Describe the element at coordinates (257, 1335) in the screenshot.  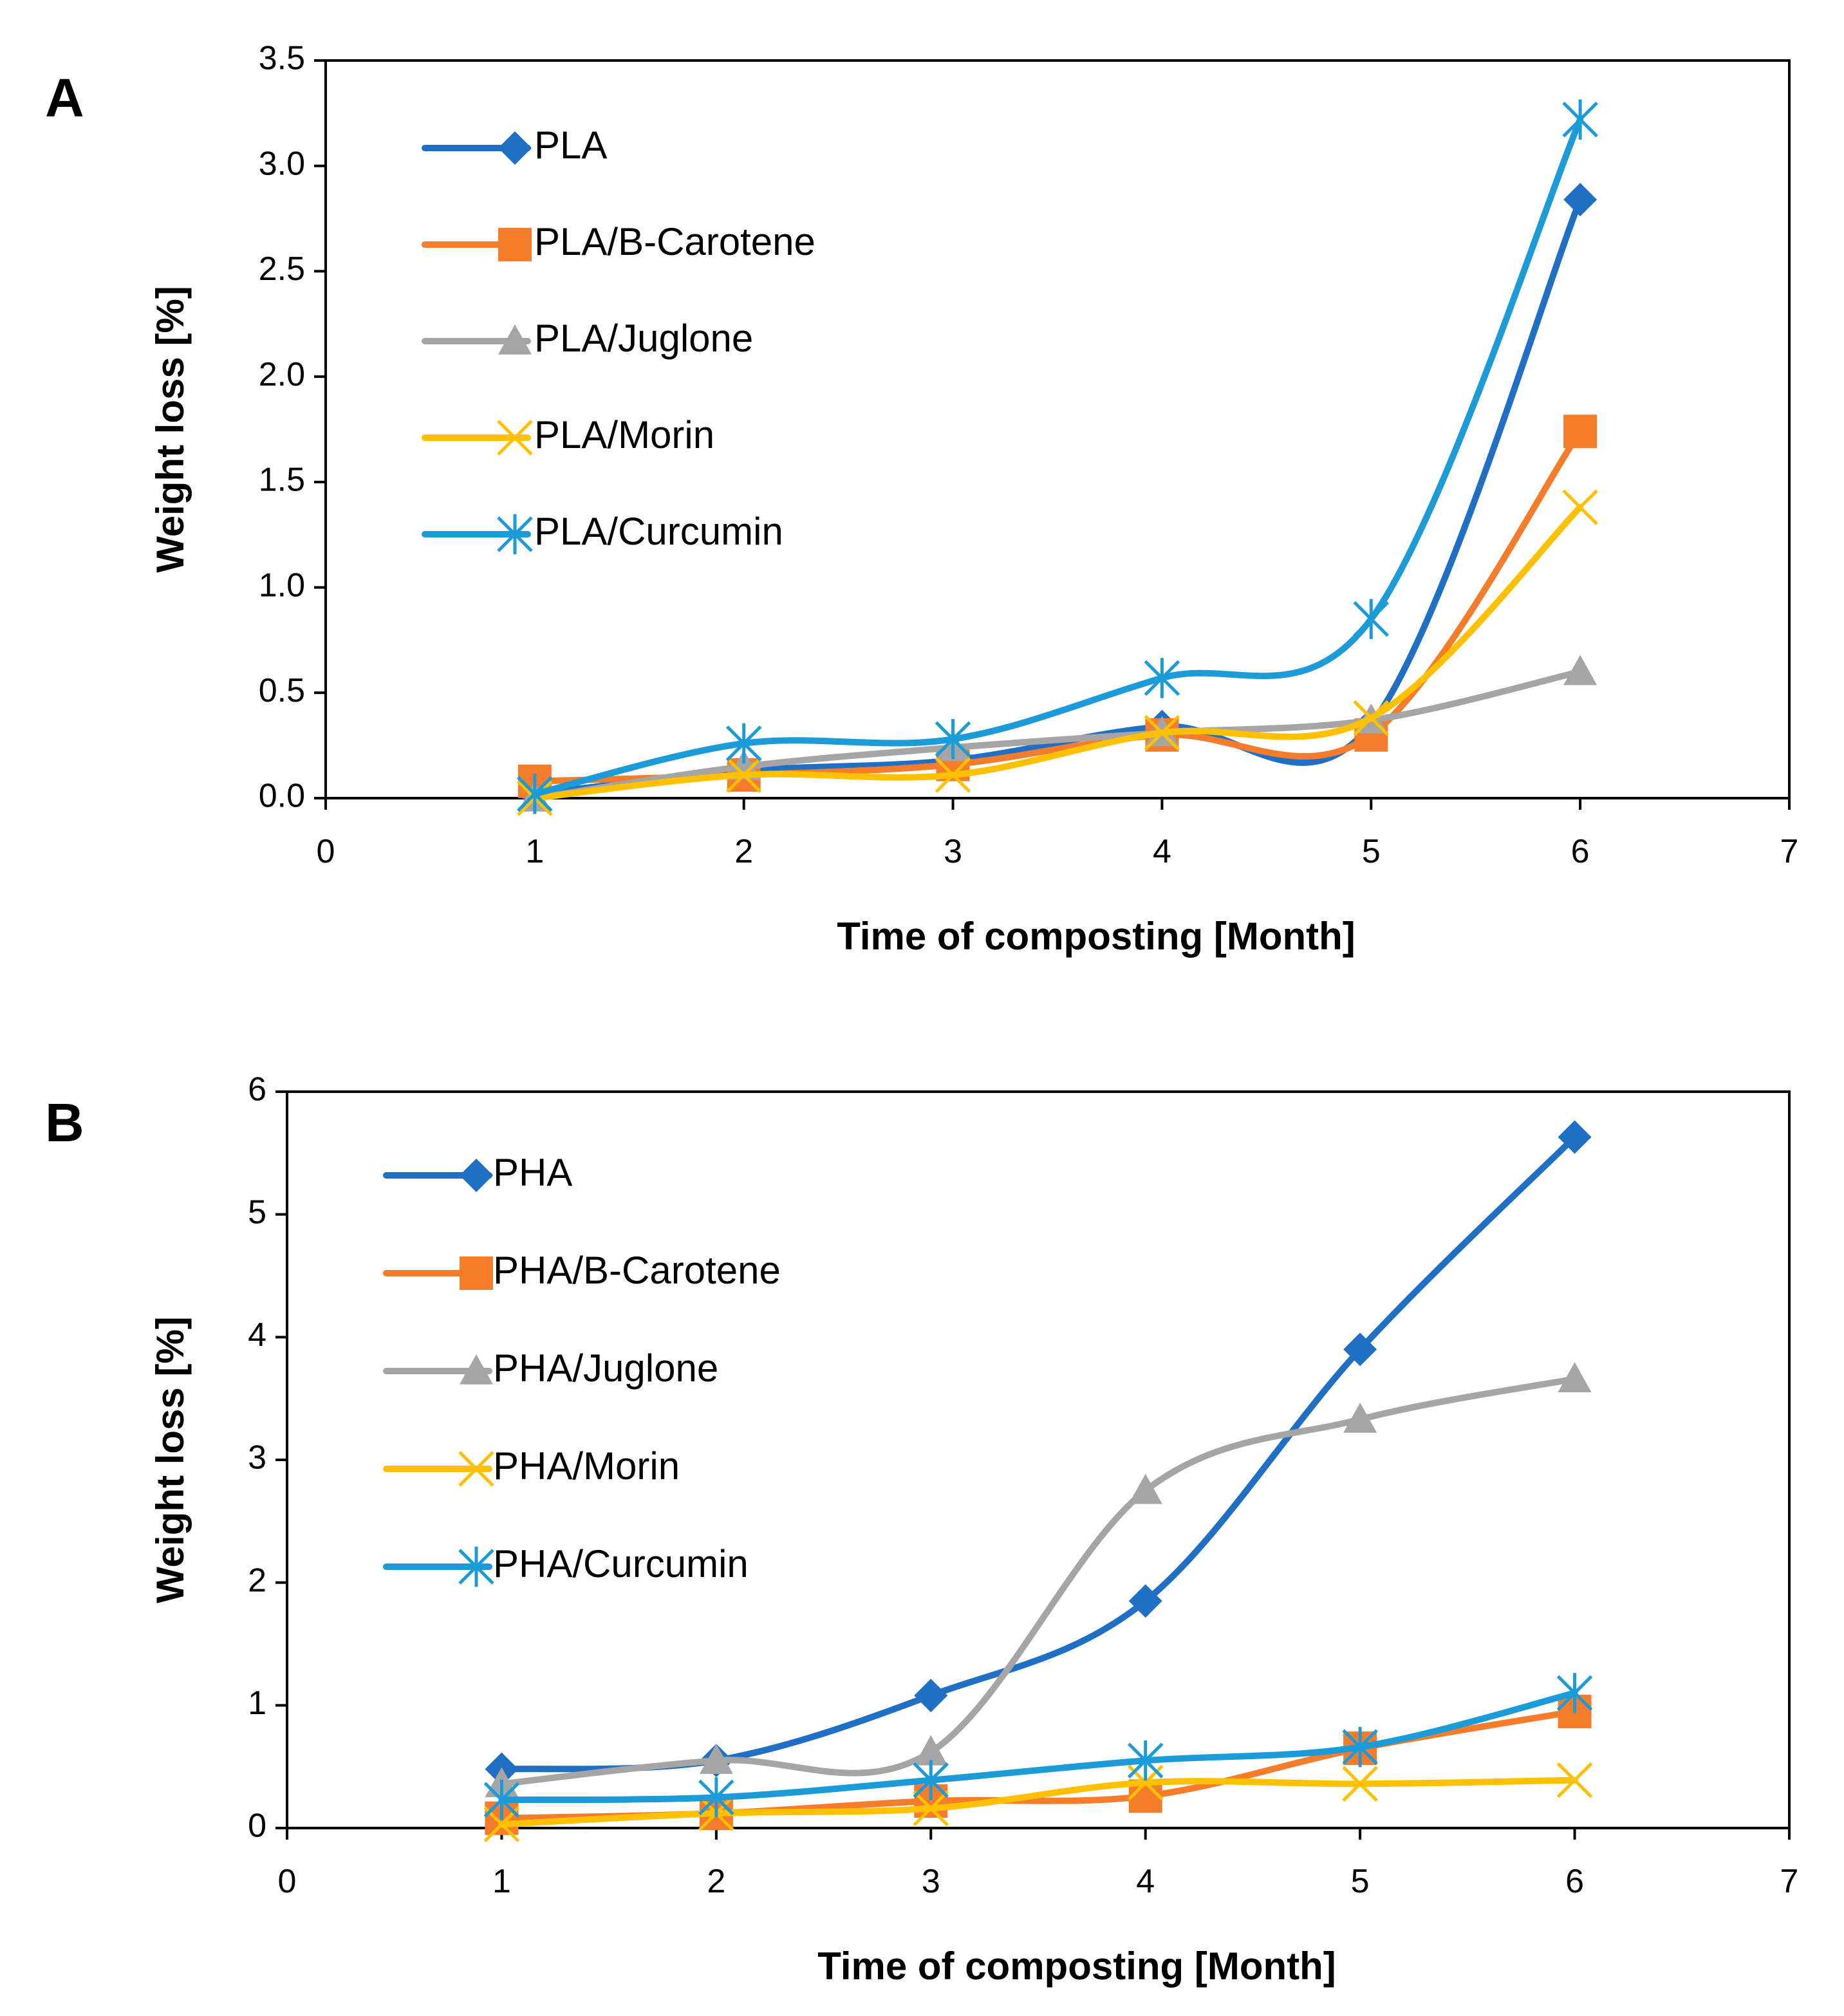
I see `y-tick-label: 4` at that location.